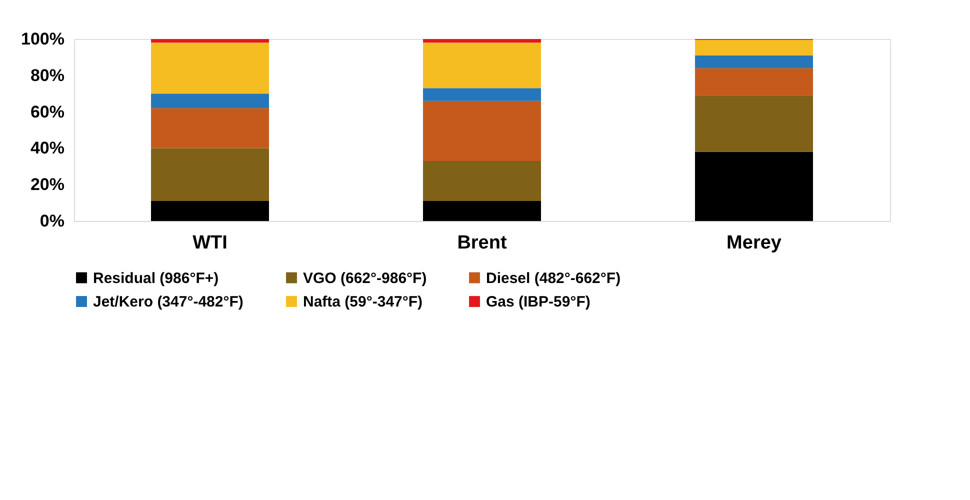 This screenshot has width=970, height=500. What do you see at coordinates (363, 302) in the screenshot?
I see `legend-label: Nafta (59°-347°F)` at bounding box center [363, 302].